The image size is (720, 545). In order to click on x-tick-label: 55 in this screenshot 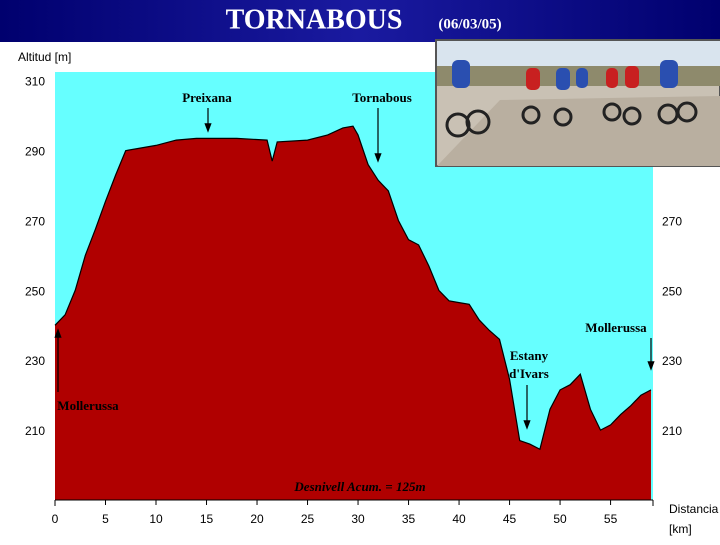, I will do `click(611, 519)`.